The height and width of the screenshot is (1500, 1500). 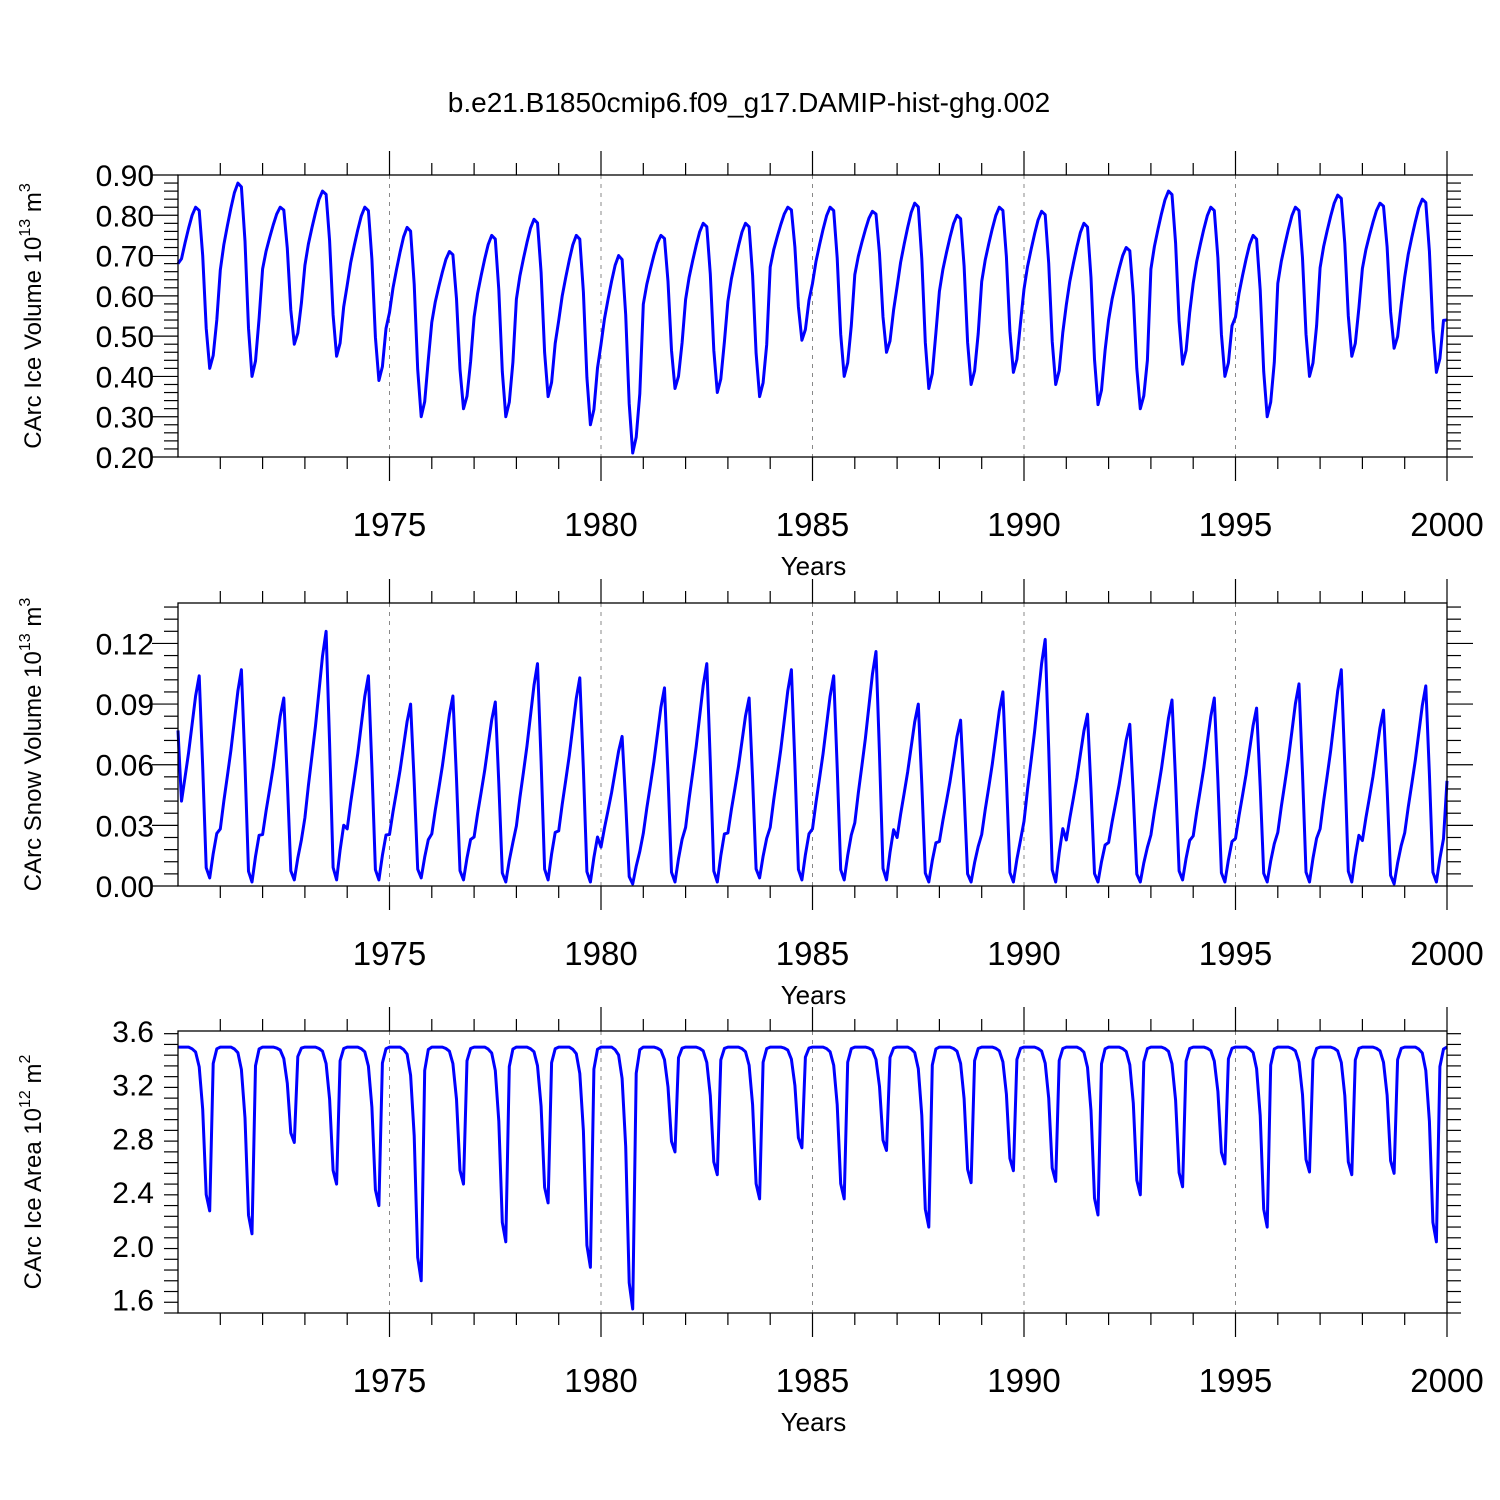 What do you see at coordinates (32, 1172) in the screenshot?
I see `y-axis-label: CArc Ice Area 1012 m2` at bounding box center [32, 1172].